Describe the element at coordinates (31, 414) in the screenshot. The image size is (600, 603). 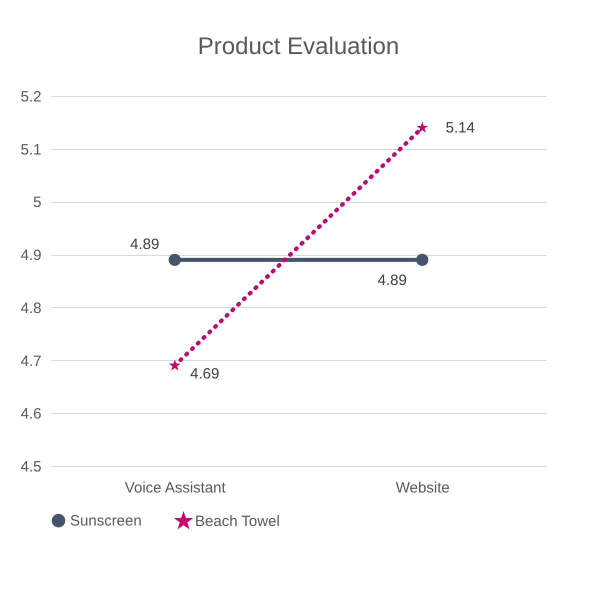
I see `y-tick-label: 4.6` at that location.